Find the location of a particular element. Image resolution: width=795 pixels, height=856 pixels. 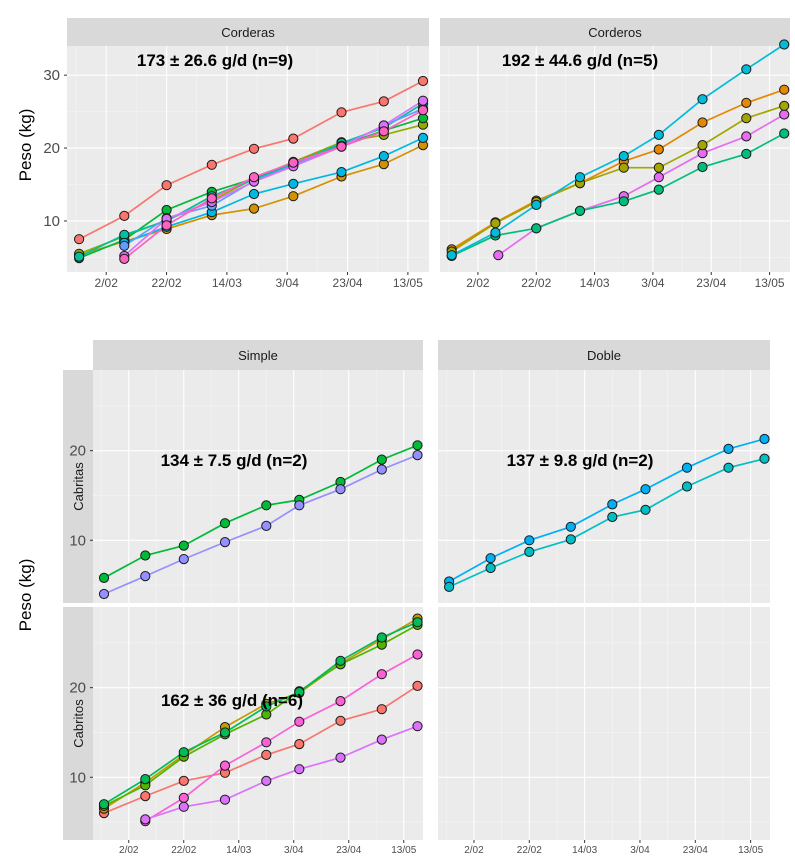

growth-rate-annotation: 134 ± 7.5 g/d (n=2) is located at coordinates (234, 460).